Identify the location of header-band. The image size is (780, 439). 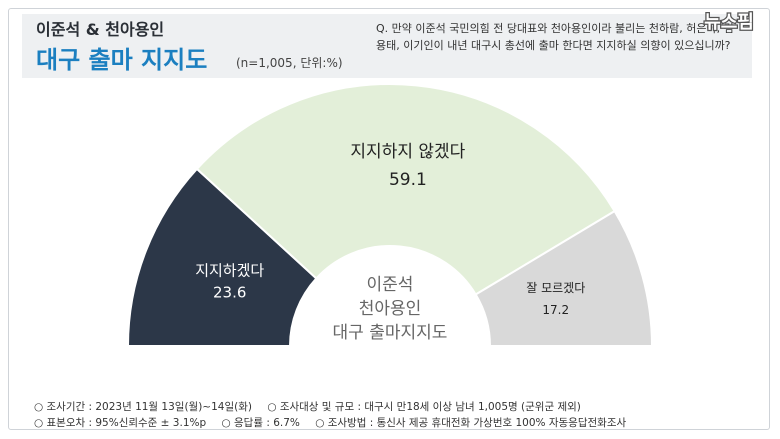
(387, 46).